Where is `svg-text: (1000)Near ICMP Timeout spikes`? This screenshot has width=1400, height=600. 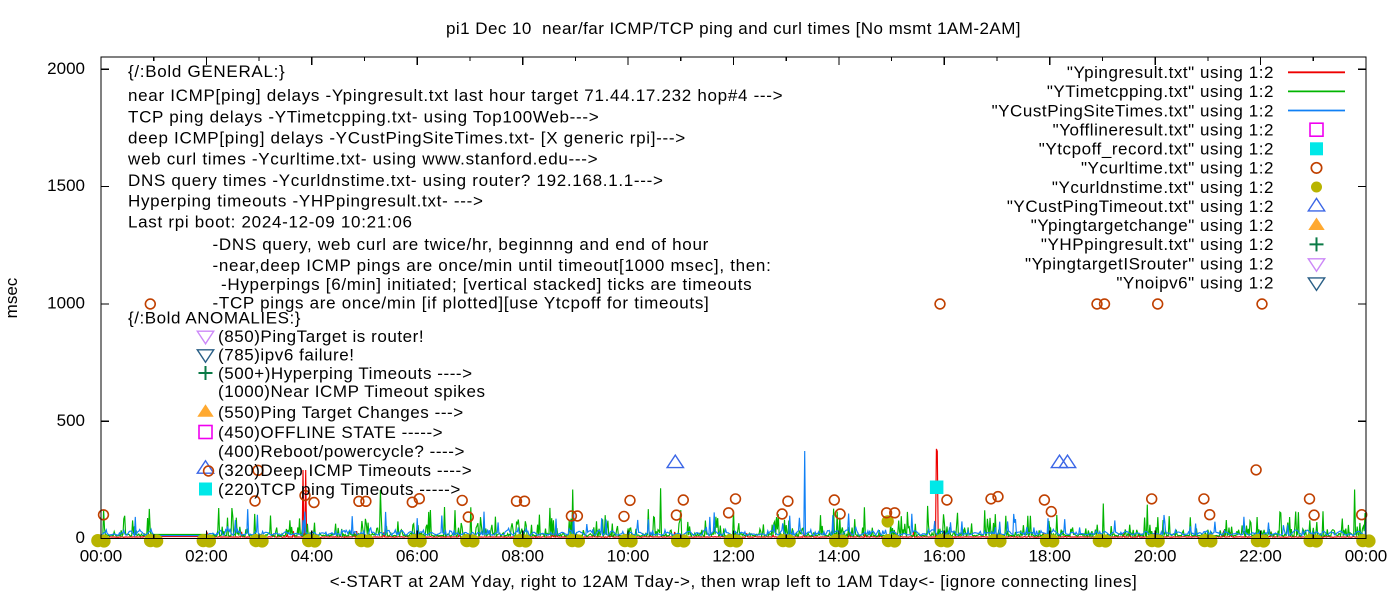 svg-text: (1000)Near ICMP Timeout spikes is located at coordinates (352, 391).